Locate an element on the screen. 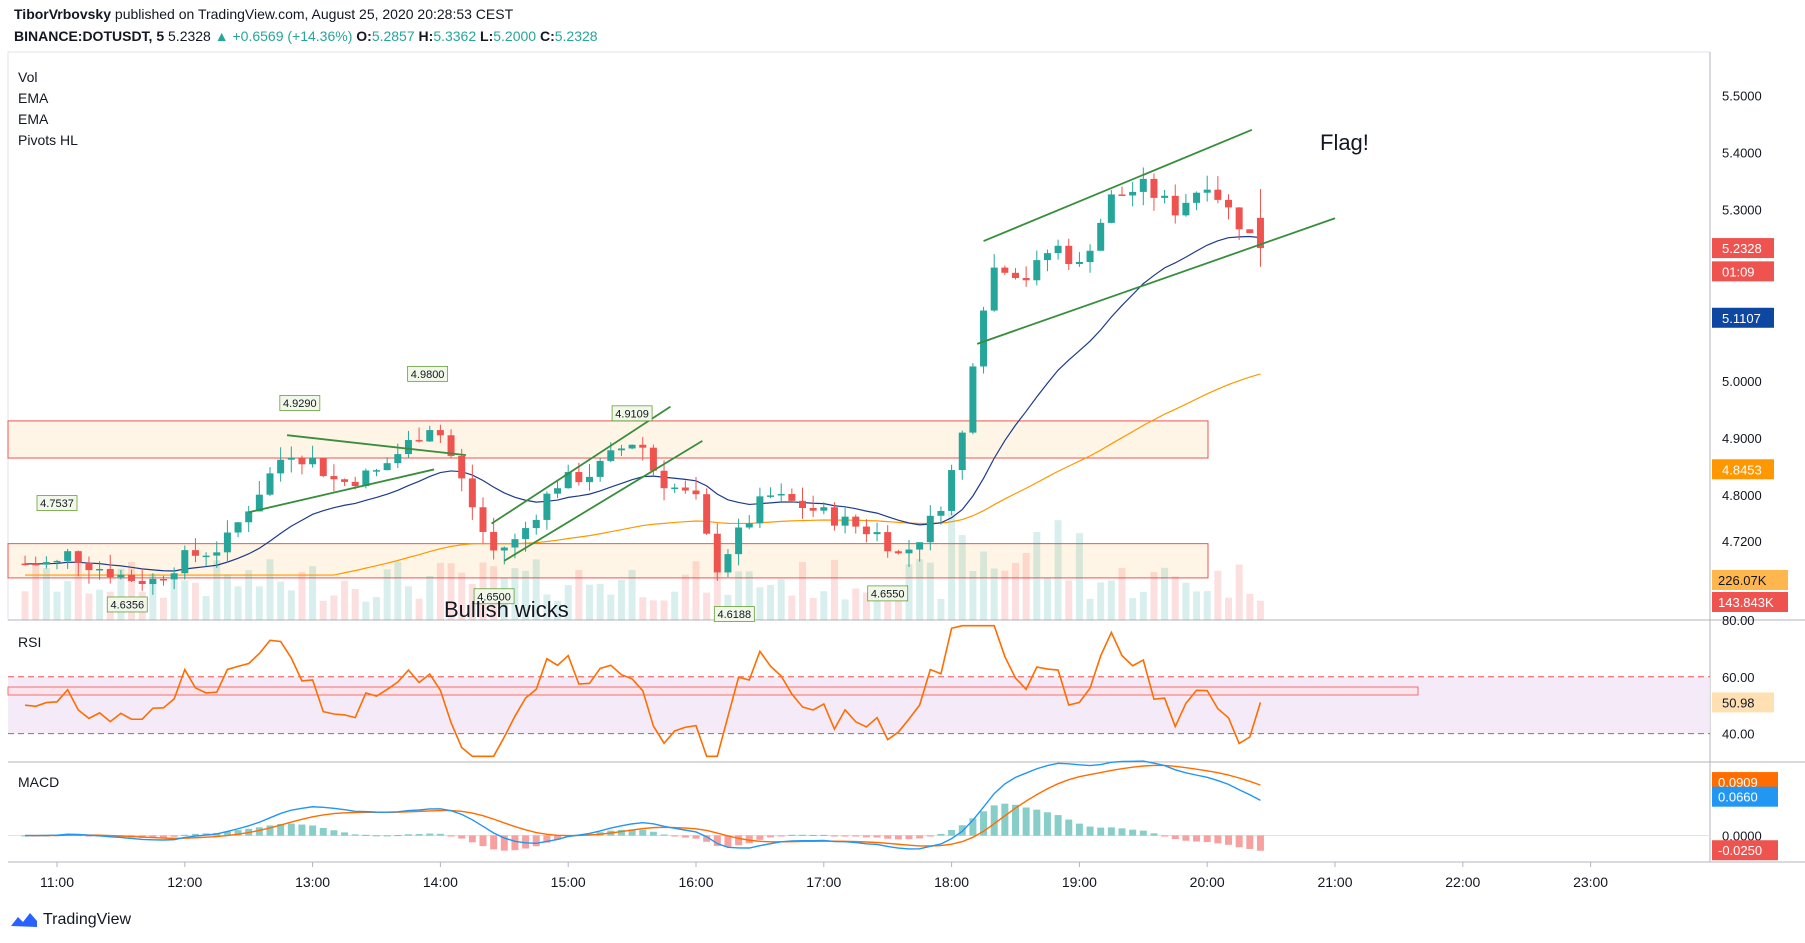  wedge-resistance-line is located at coordinates (376, 445).